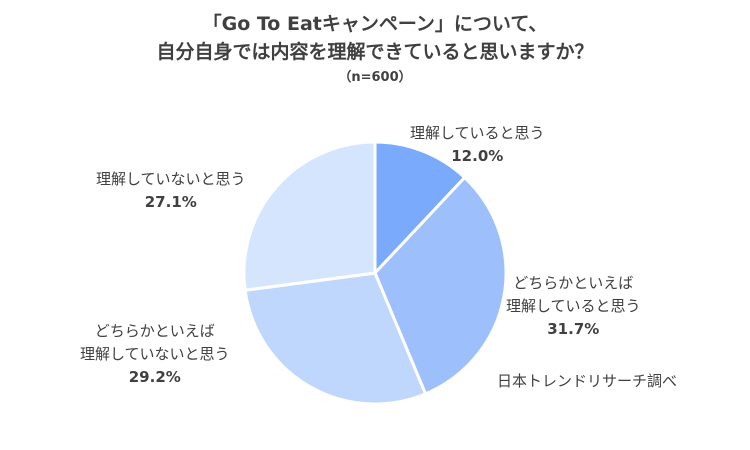 The image size is (750, 450). I want to click on slice-percent: 31.7%, so click(573, 329).